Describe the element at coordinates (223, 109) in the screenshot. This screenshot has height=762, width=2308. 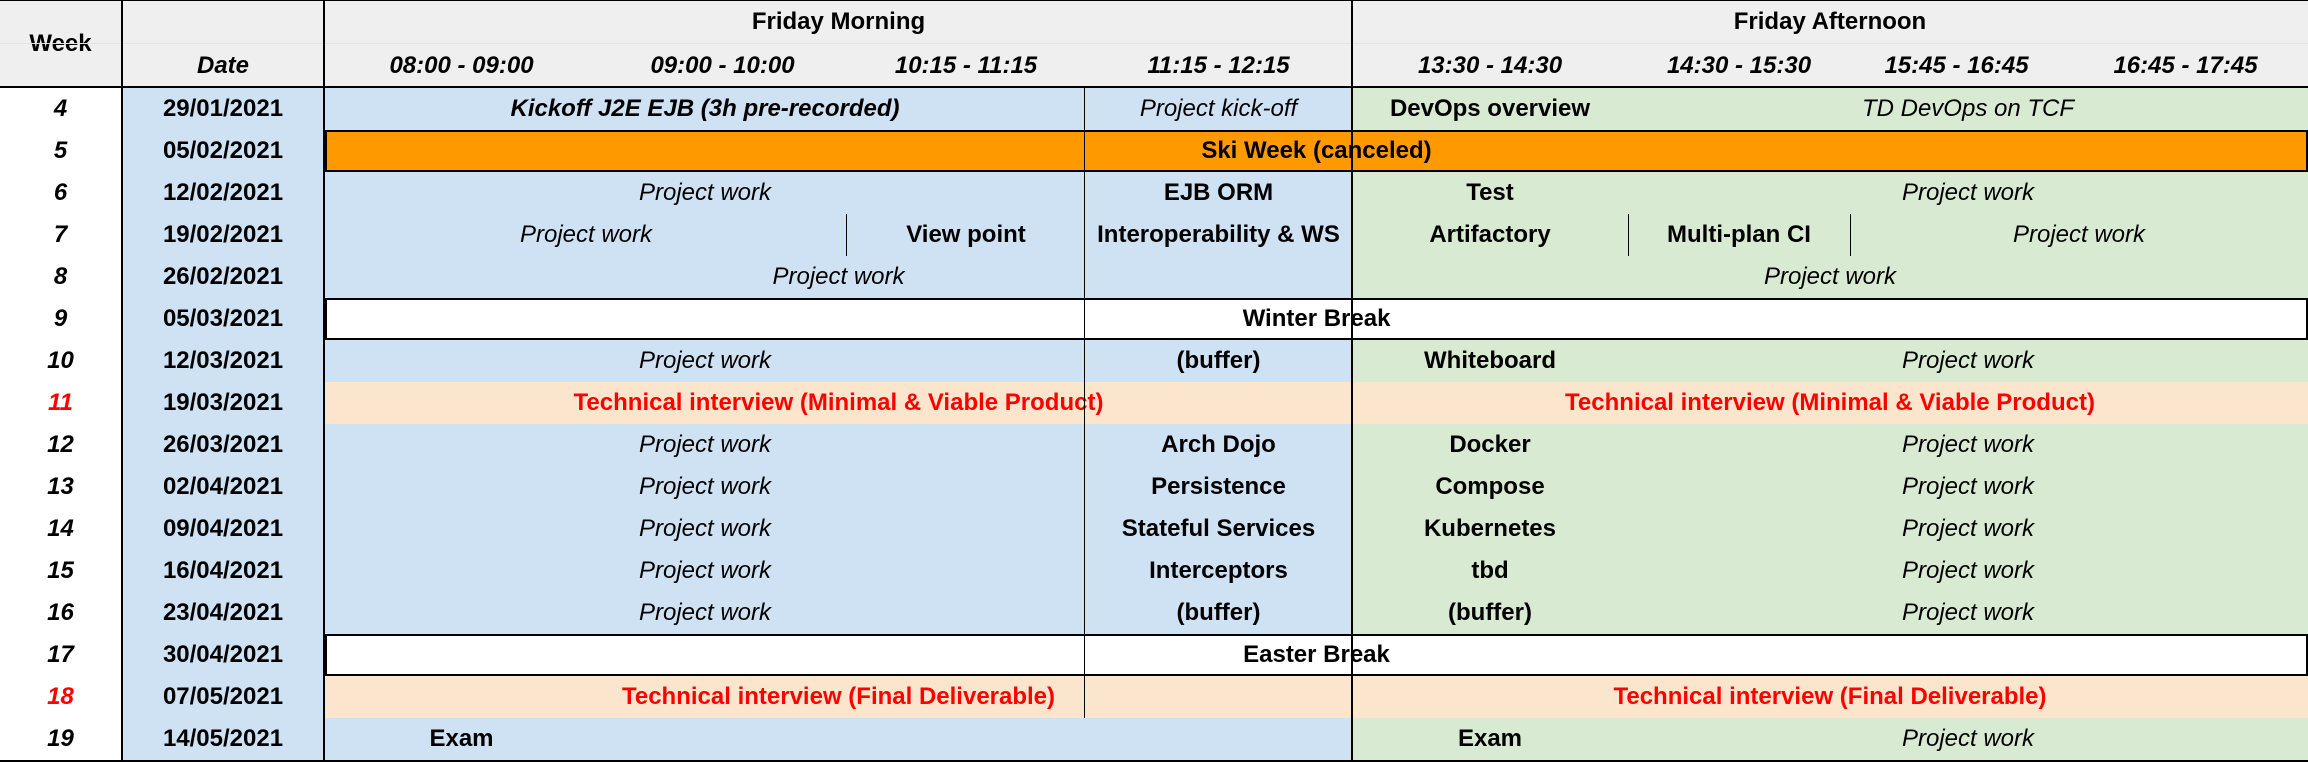
I see `date-cell: 29/01/2021` at that location.